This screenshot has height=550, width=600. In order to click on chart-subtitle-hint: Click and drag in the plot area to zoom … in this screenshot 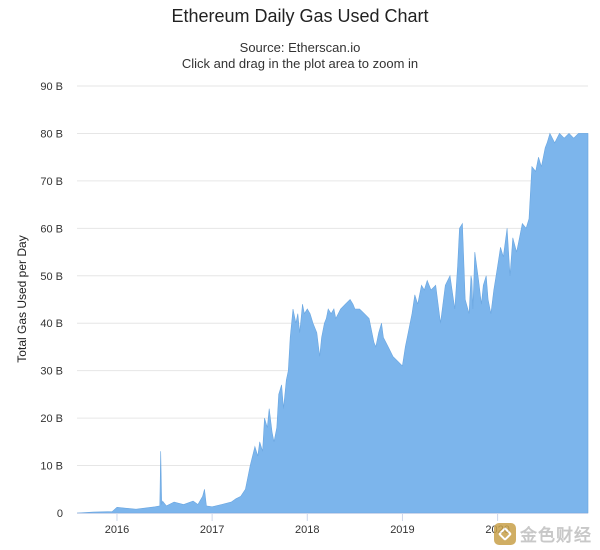, I will do `click(300, 63)`.